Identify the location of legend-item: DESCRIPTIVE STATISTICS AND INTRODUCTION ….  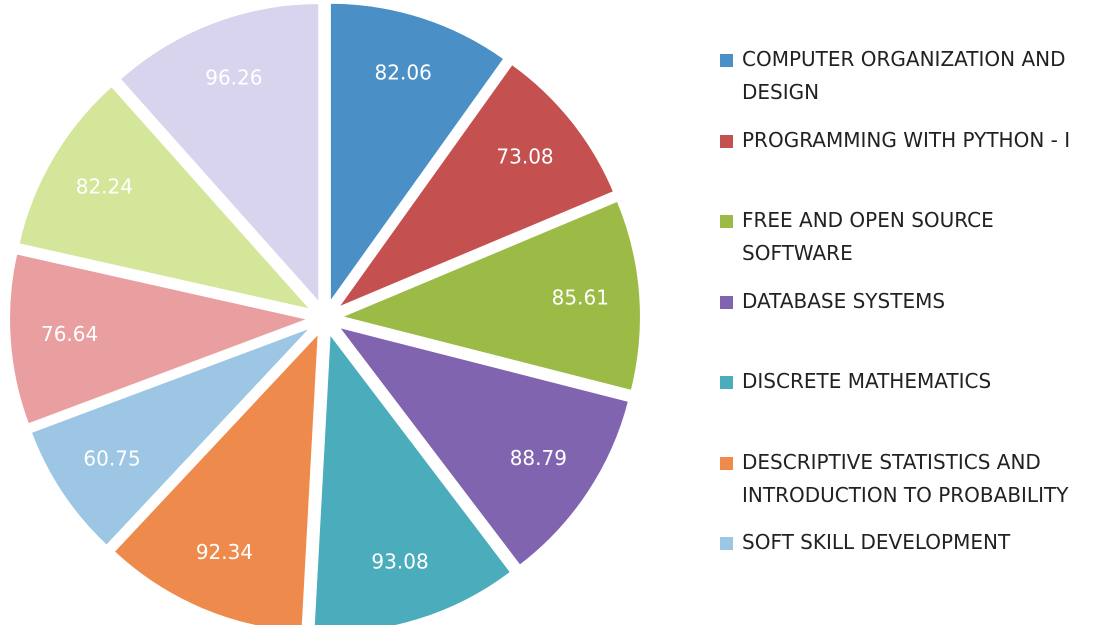
(910, 479).